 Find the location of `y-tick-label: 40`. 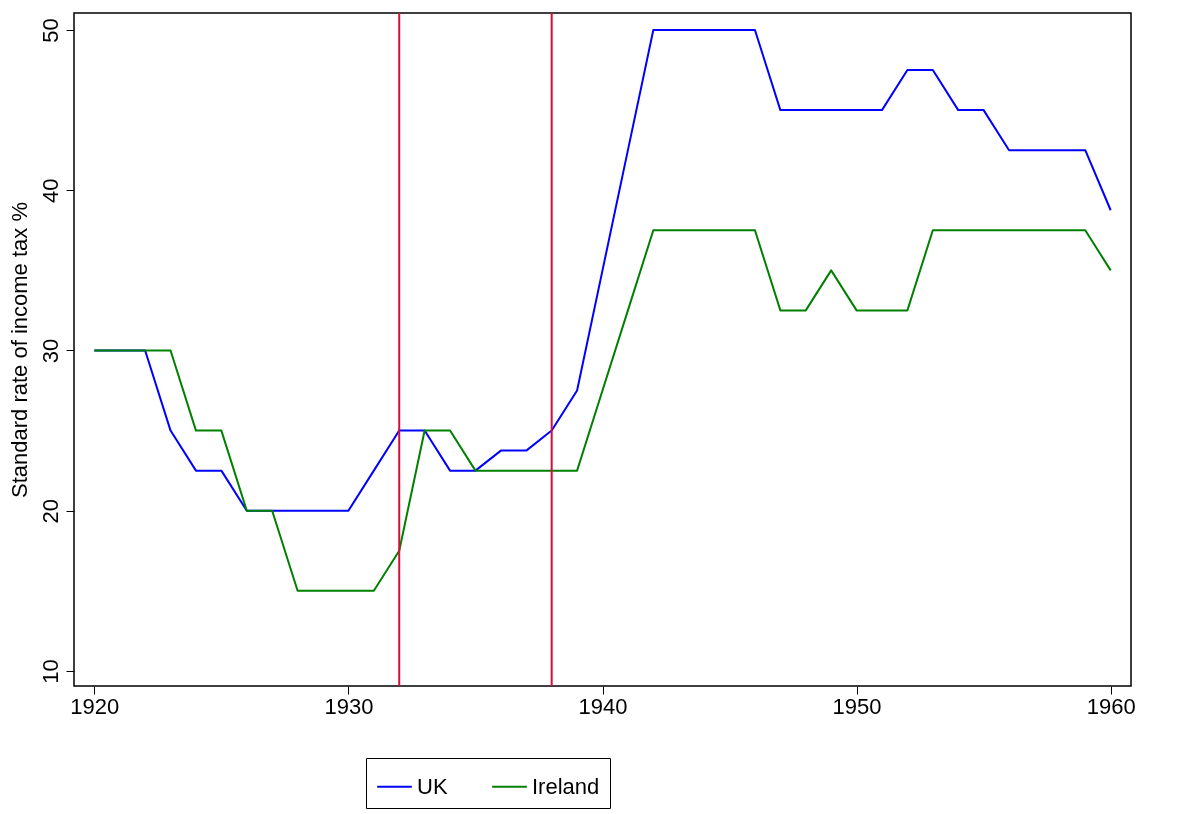

y-tick-label: 40 is located at coordinates (50, 190).